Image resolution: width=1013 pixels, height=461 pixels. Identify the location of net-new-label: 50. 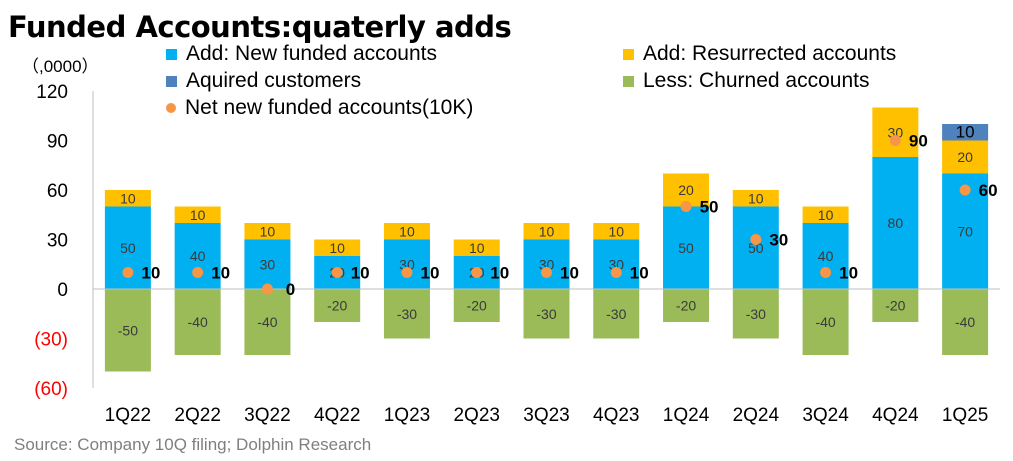
(709, 207).